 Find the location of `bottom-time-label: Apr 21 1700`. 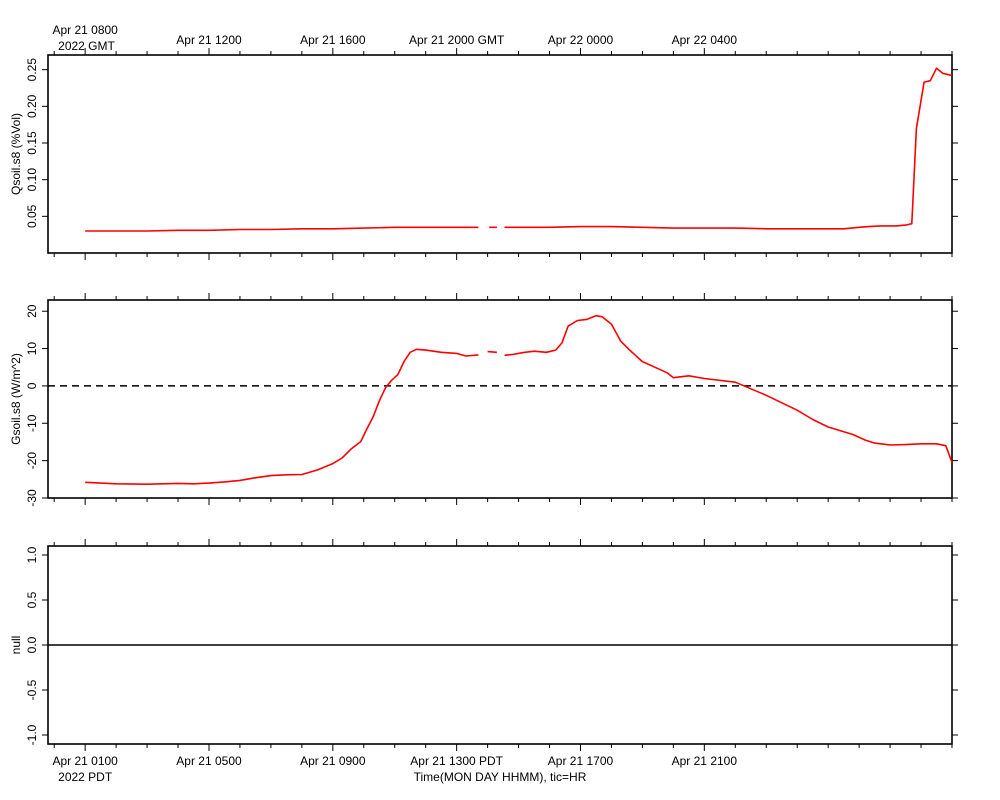

bottom-time-label: Apr 21 1700 is located at coordinates (581, 761).